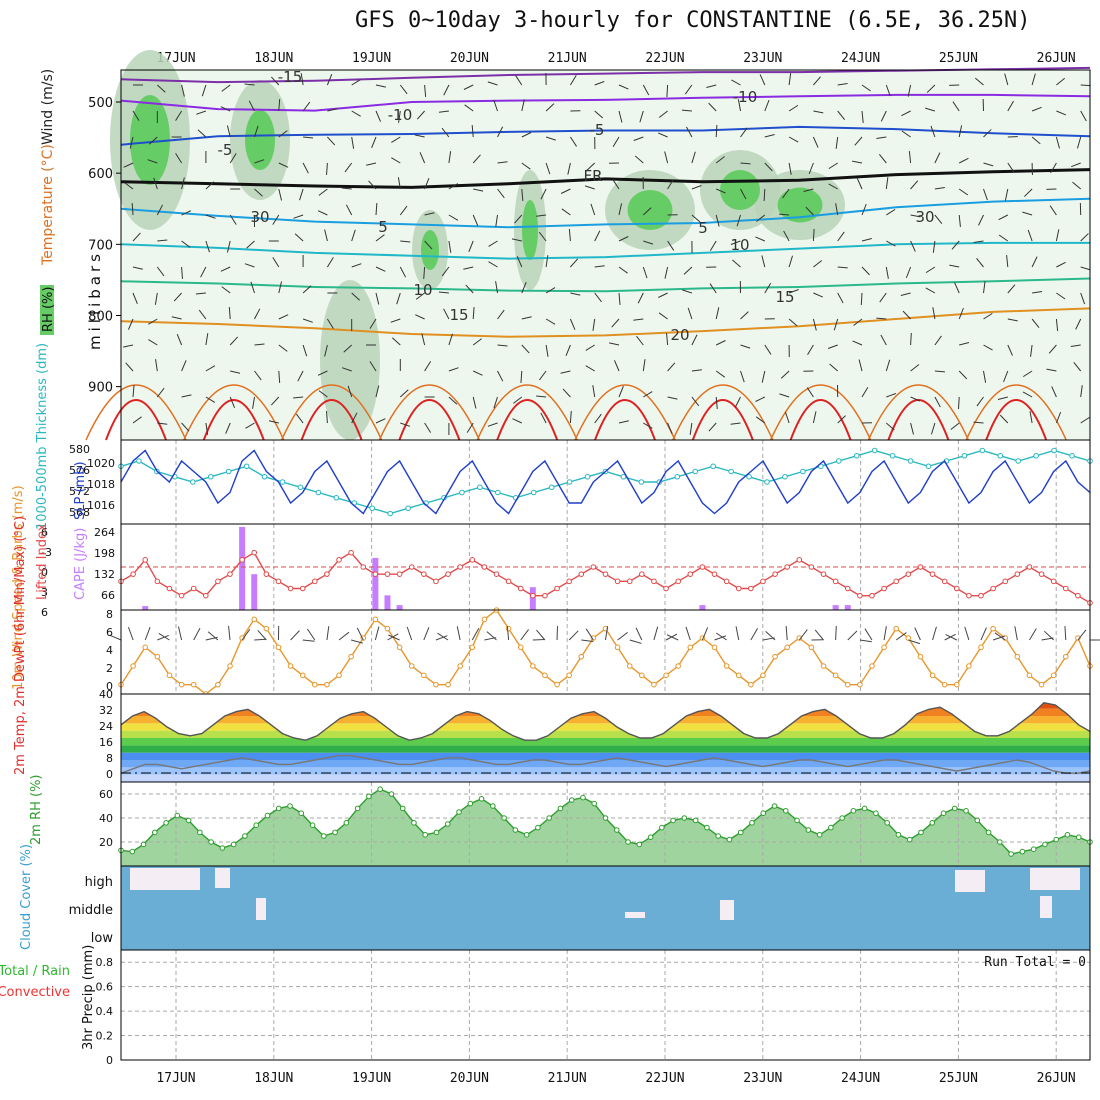 This screenshot has height=1100, width=1100. What do you see at coordinates (109, 1060) in the screenshot?
I see `precip-tick-label: 0` at bounding box center [109, 1060].